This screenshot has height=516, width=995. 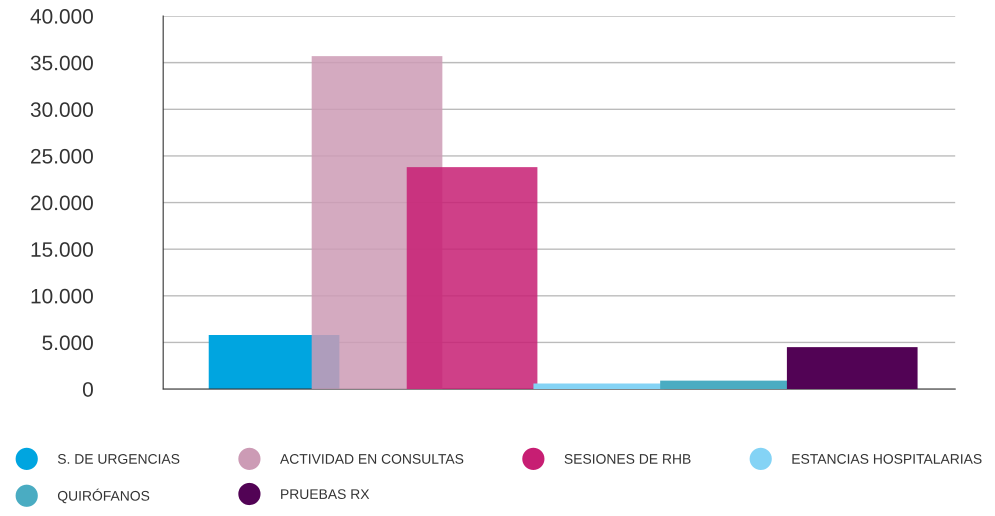 What do you see at coordinates (119, 459) in the screenshot?
I see `legend-label: S. DE URGENCIAS` at bounding box center [119, 459].